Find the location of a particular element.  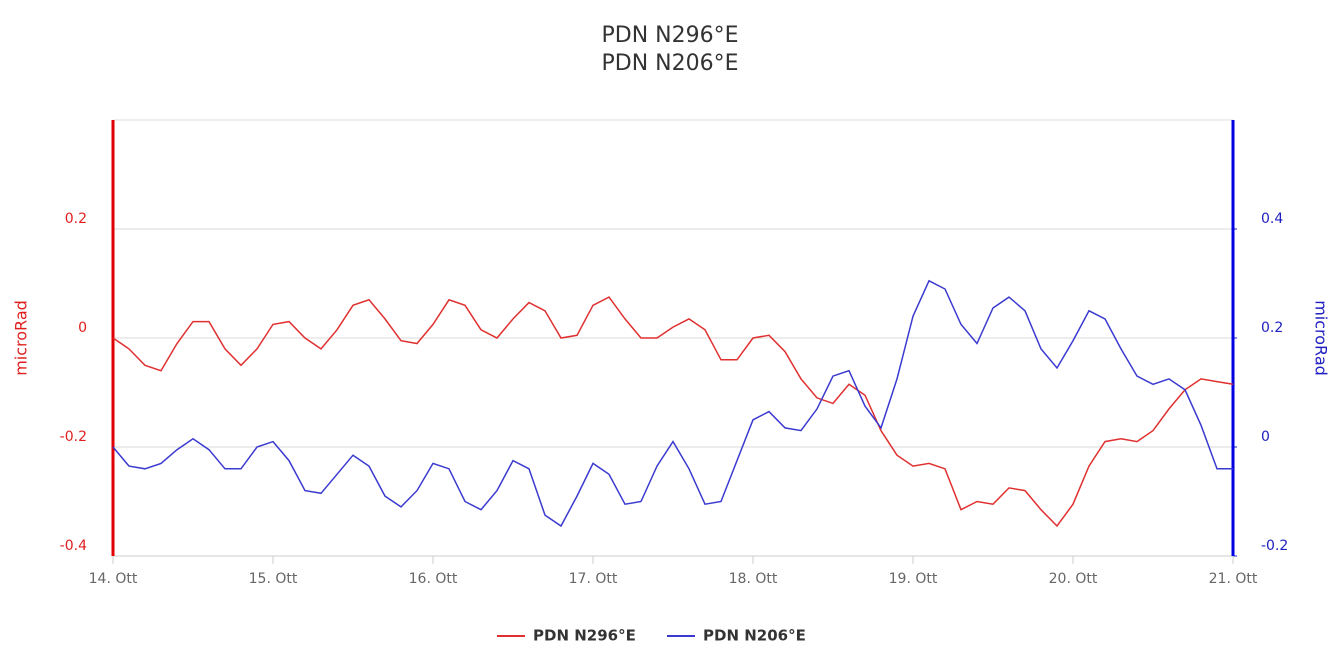

x-tick-label: 17. Ott is located at coordinates (593, 579).